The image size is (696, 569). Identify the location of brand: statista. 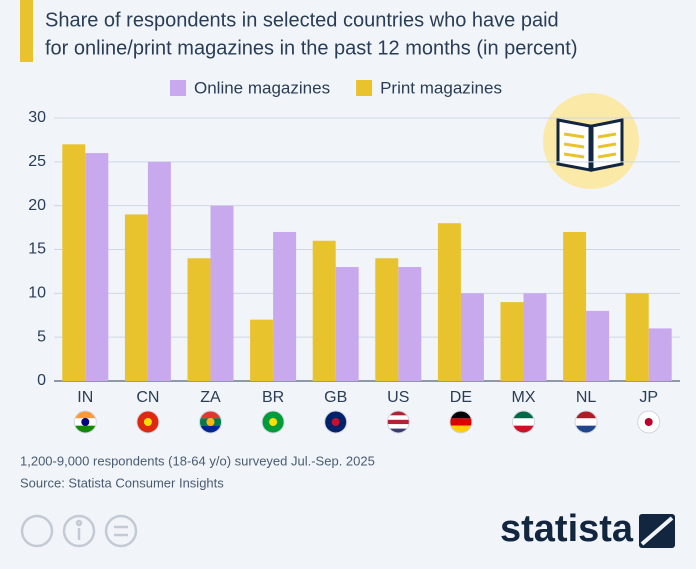
(567, 529).